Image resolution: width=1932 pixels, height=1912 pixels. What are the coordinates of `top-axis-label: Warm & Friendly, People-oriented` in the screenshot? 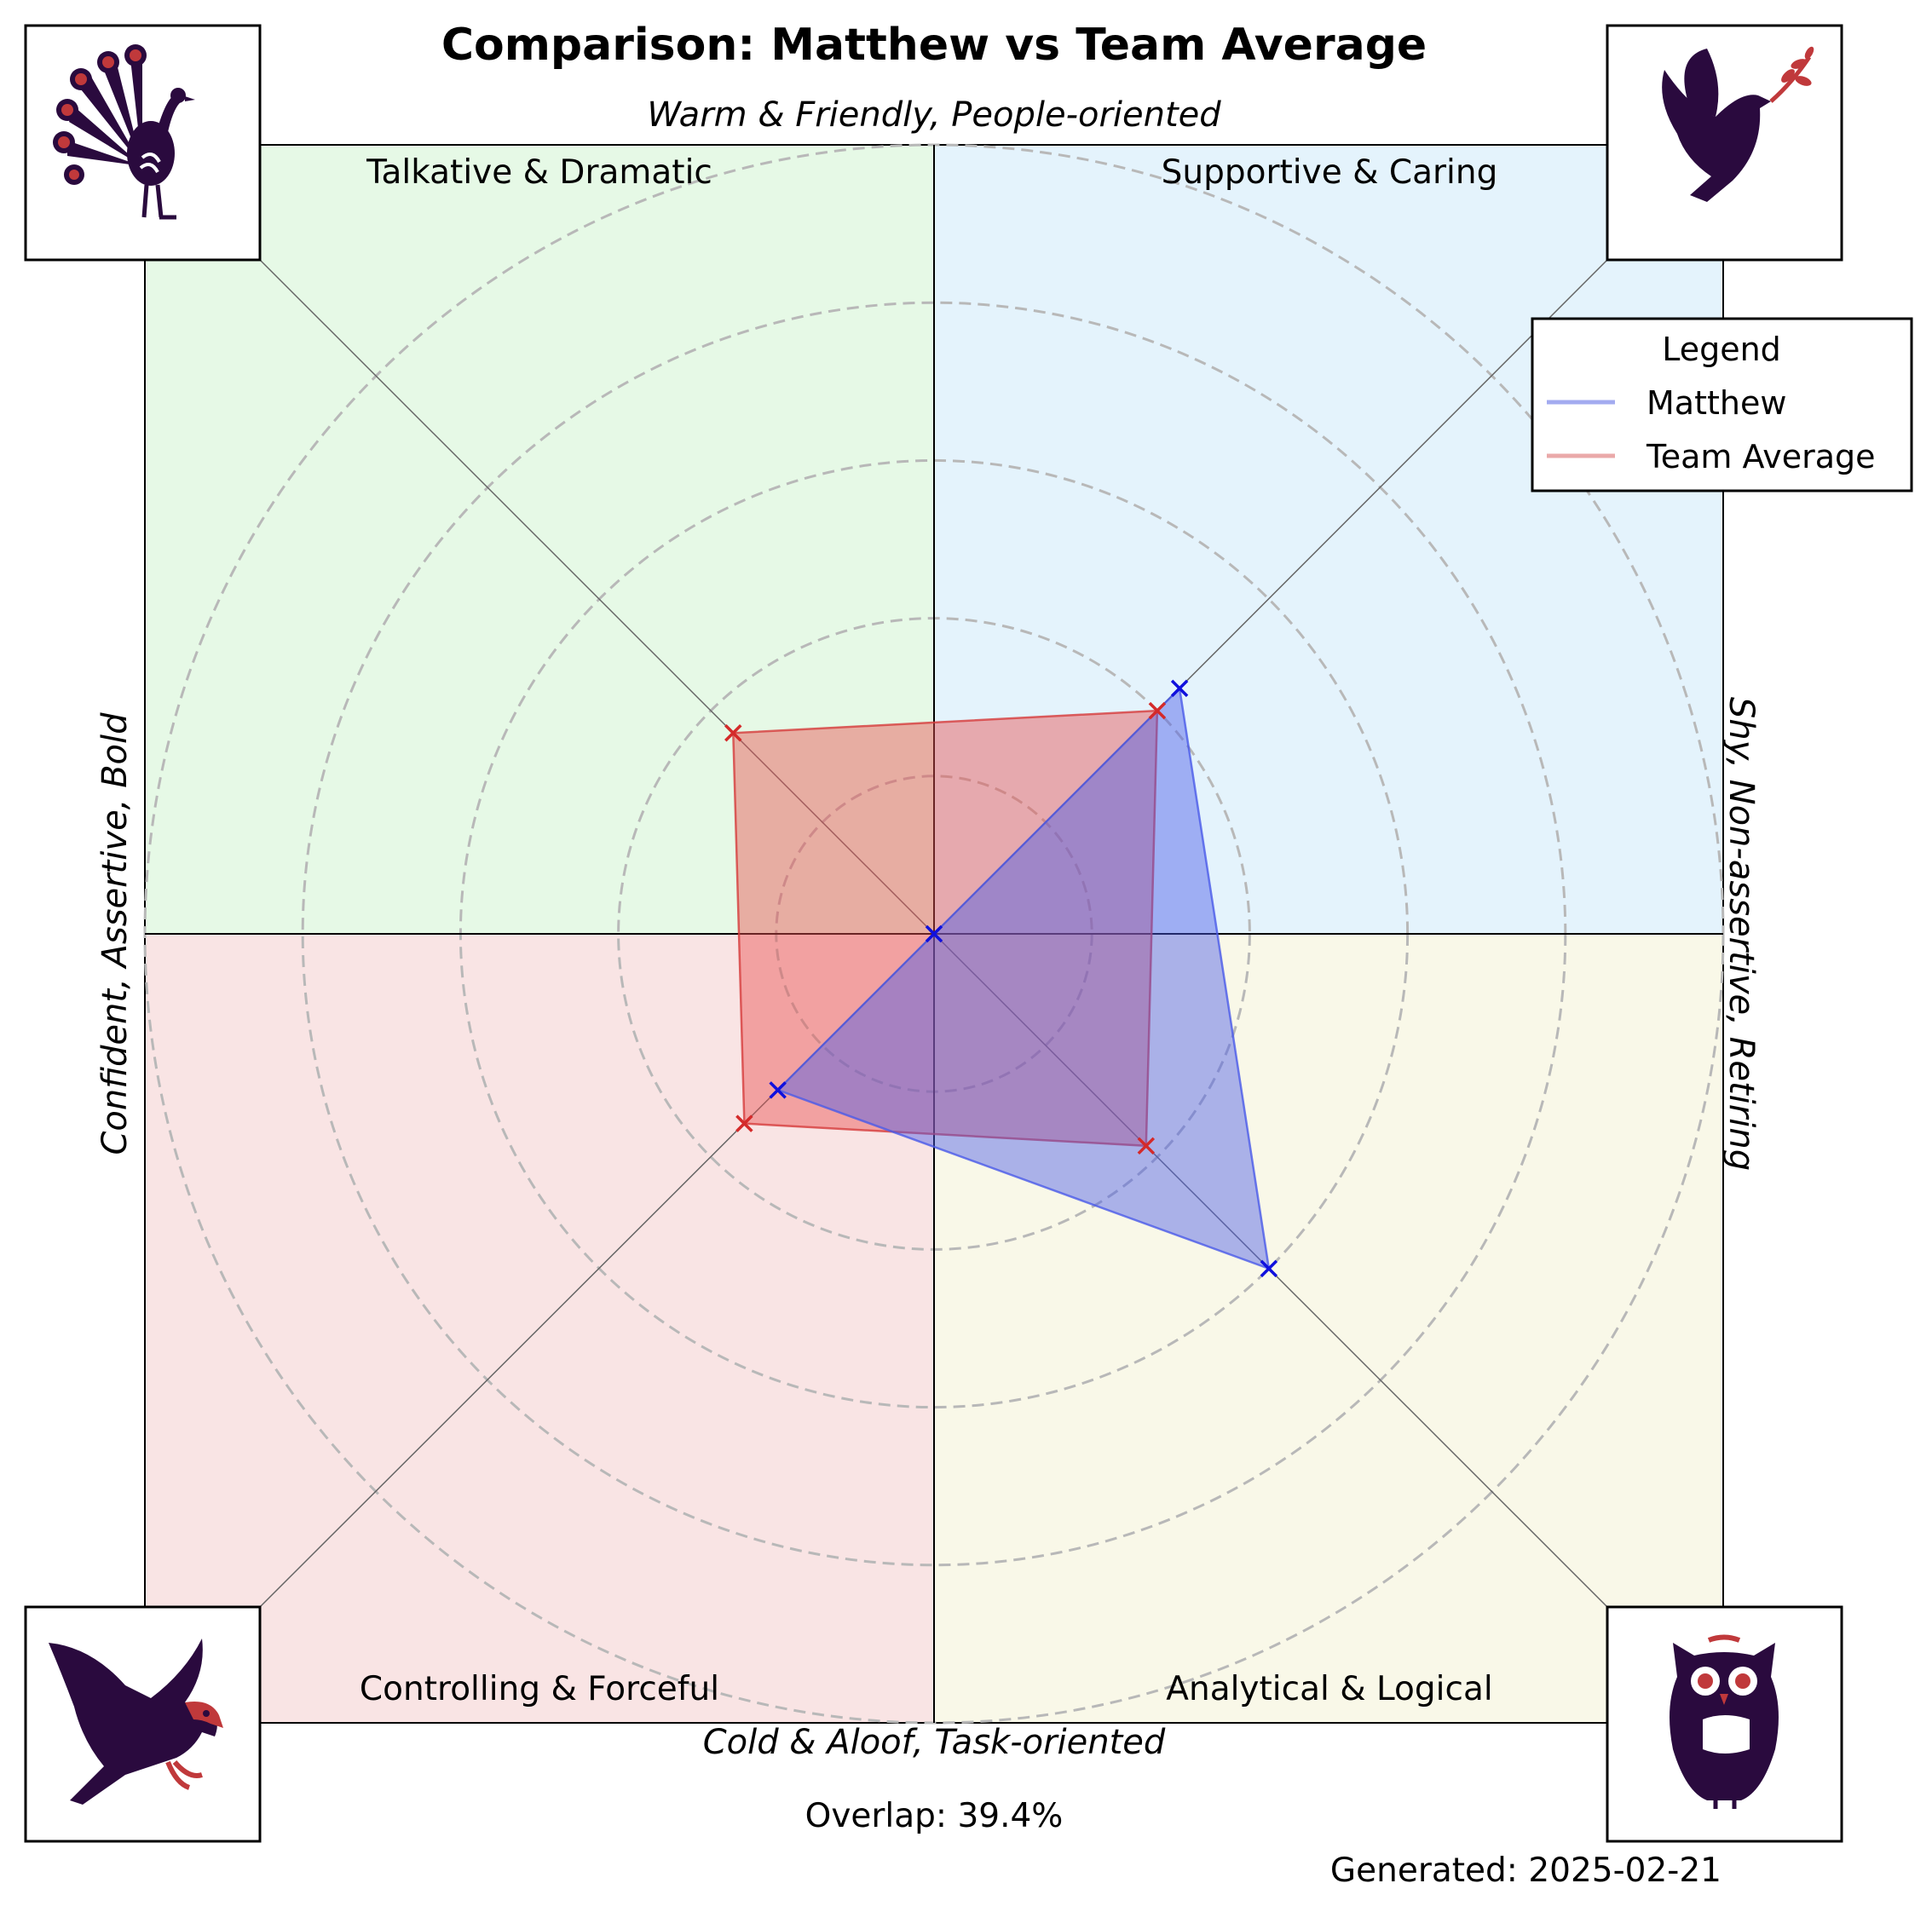 It's located at (934, 115).